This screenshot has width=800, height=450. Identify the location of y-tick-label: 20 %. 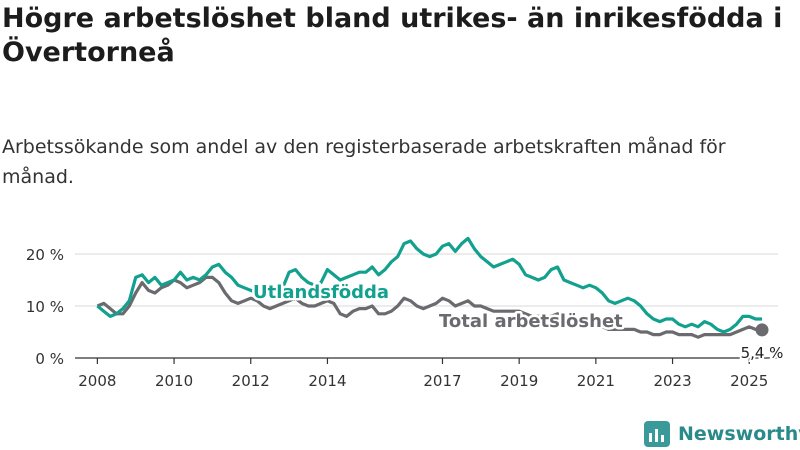
(45, 255).